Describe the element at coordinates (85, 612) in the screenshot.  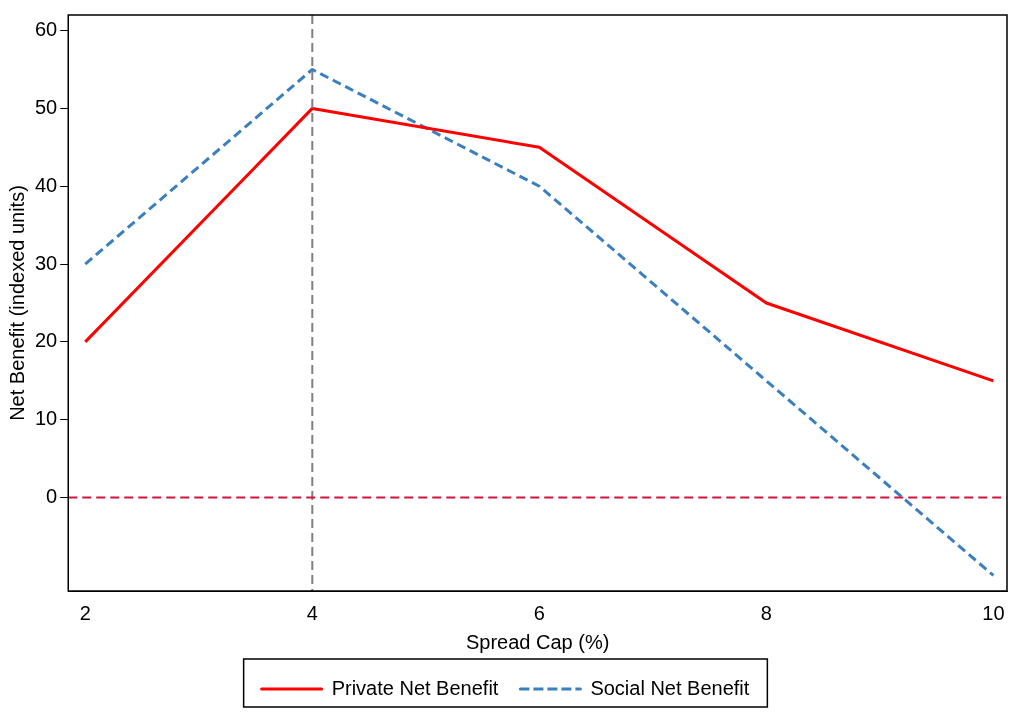
I see `x-tick-label: 2` at that location.